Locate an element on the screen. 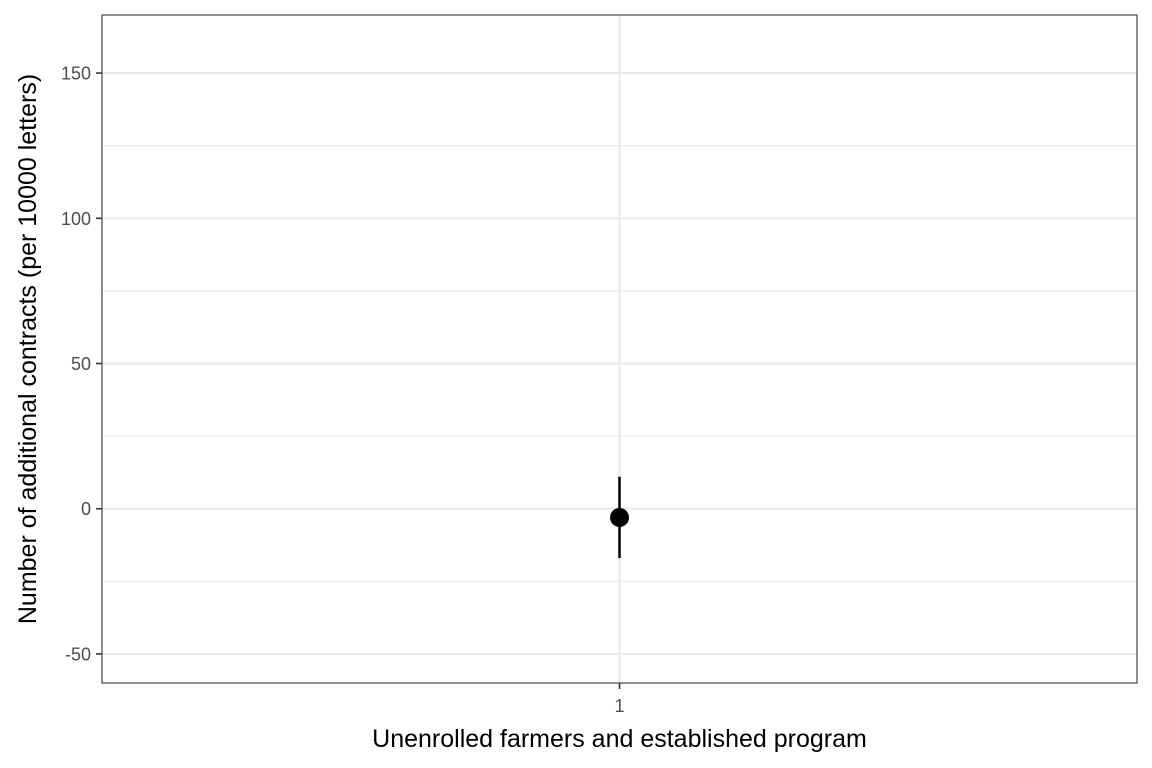 Image resolution: width=1152 pixels, height=768 pixels. y-tick-label: 100 is located at coordinates (76, 219).